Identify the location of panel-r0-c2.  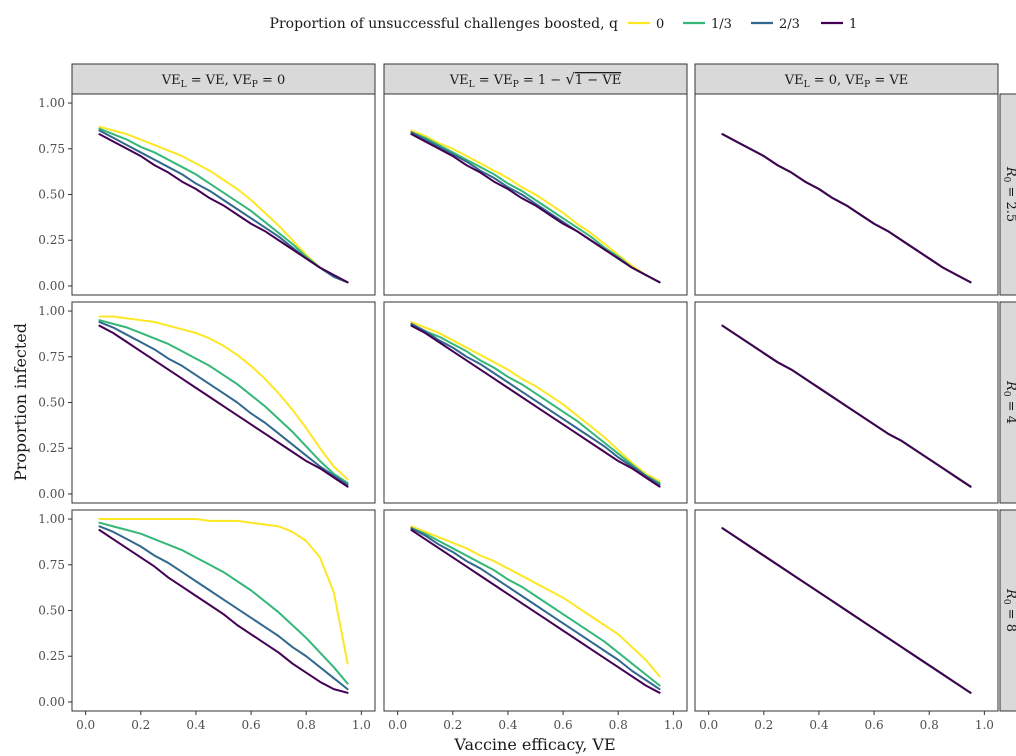
(846, 194).